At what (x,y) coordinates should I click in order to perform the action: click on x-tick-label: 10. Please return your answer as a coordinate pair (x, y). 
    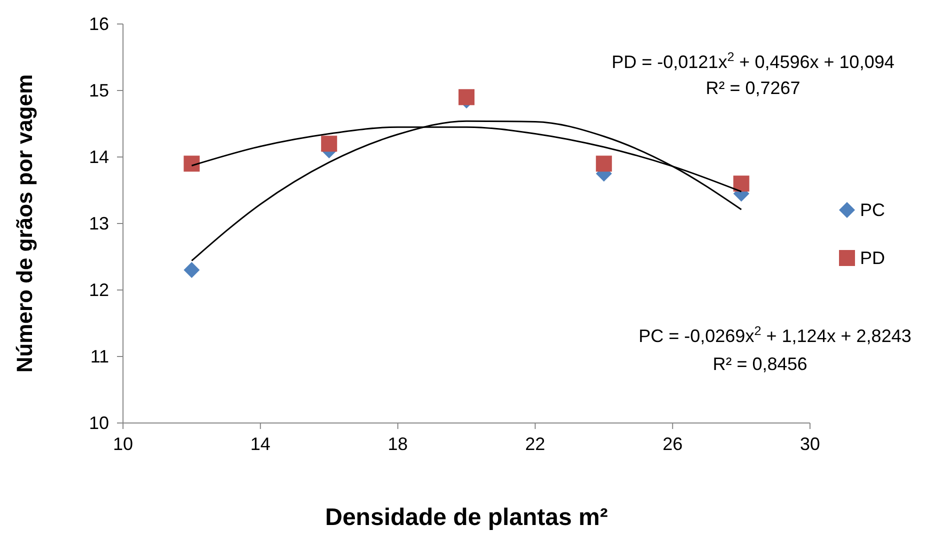
    Looking at the image, I should click on (123, 444).